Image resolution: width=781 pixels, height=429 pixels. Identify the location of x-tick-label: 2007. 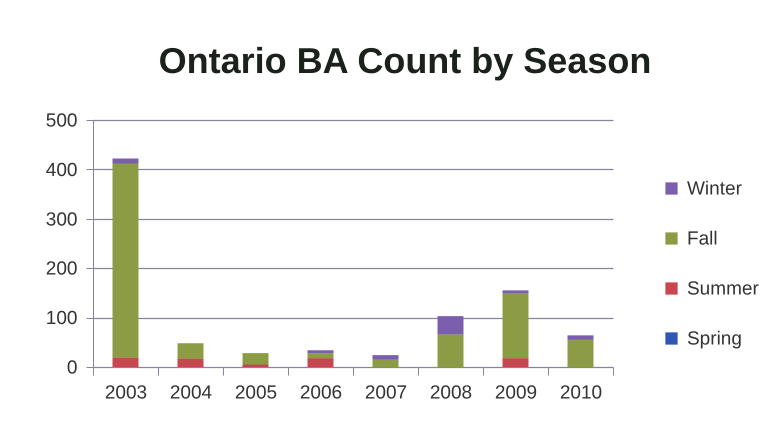
(386, 393).